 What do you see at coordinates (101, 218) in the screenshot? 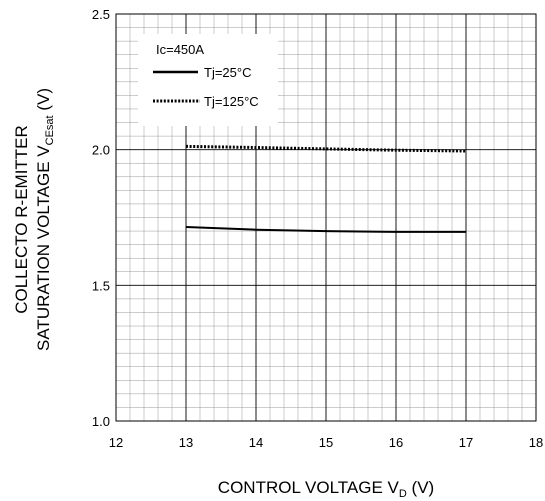
I see `y-tick-labels: 1.0 1.5 2.0 2.5` at bounding box center [101, 218].